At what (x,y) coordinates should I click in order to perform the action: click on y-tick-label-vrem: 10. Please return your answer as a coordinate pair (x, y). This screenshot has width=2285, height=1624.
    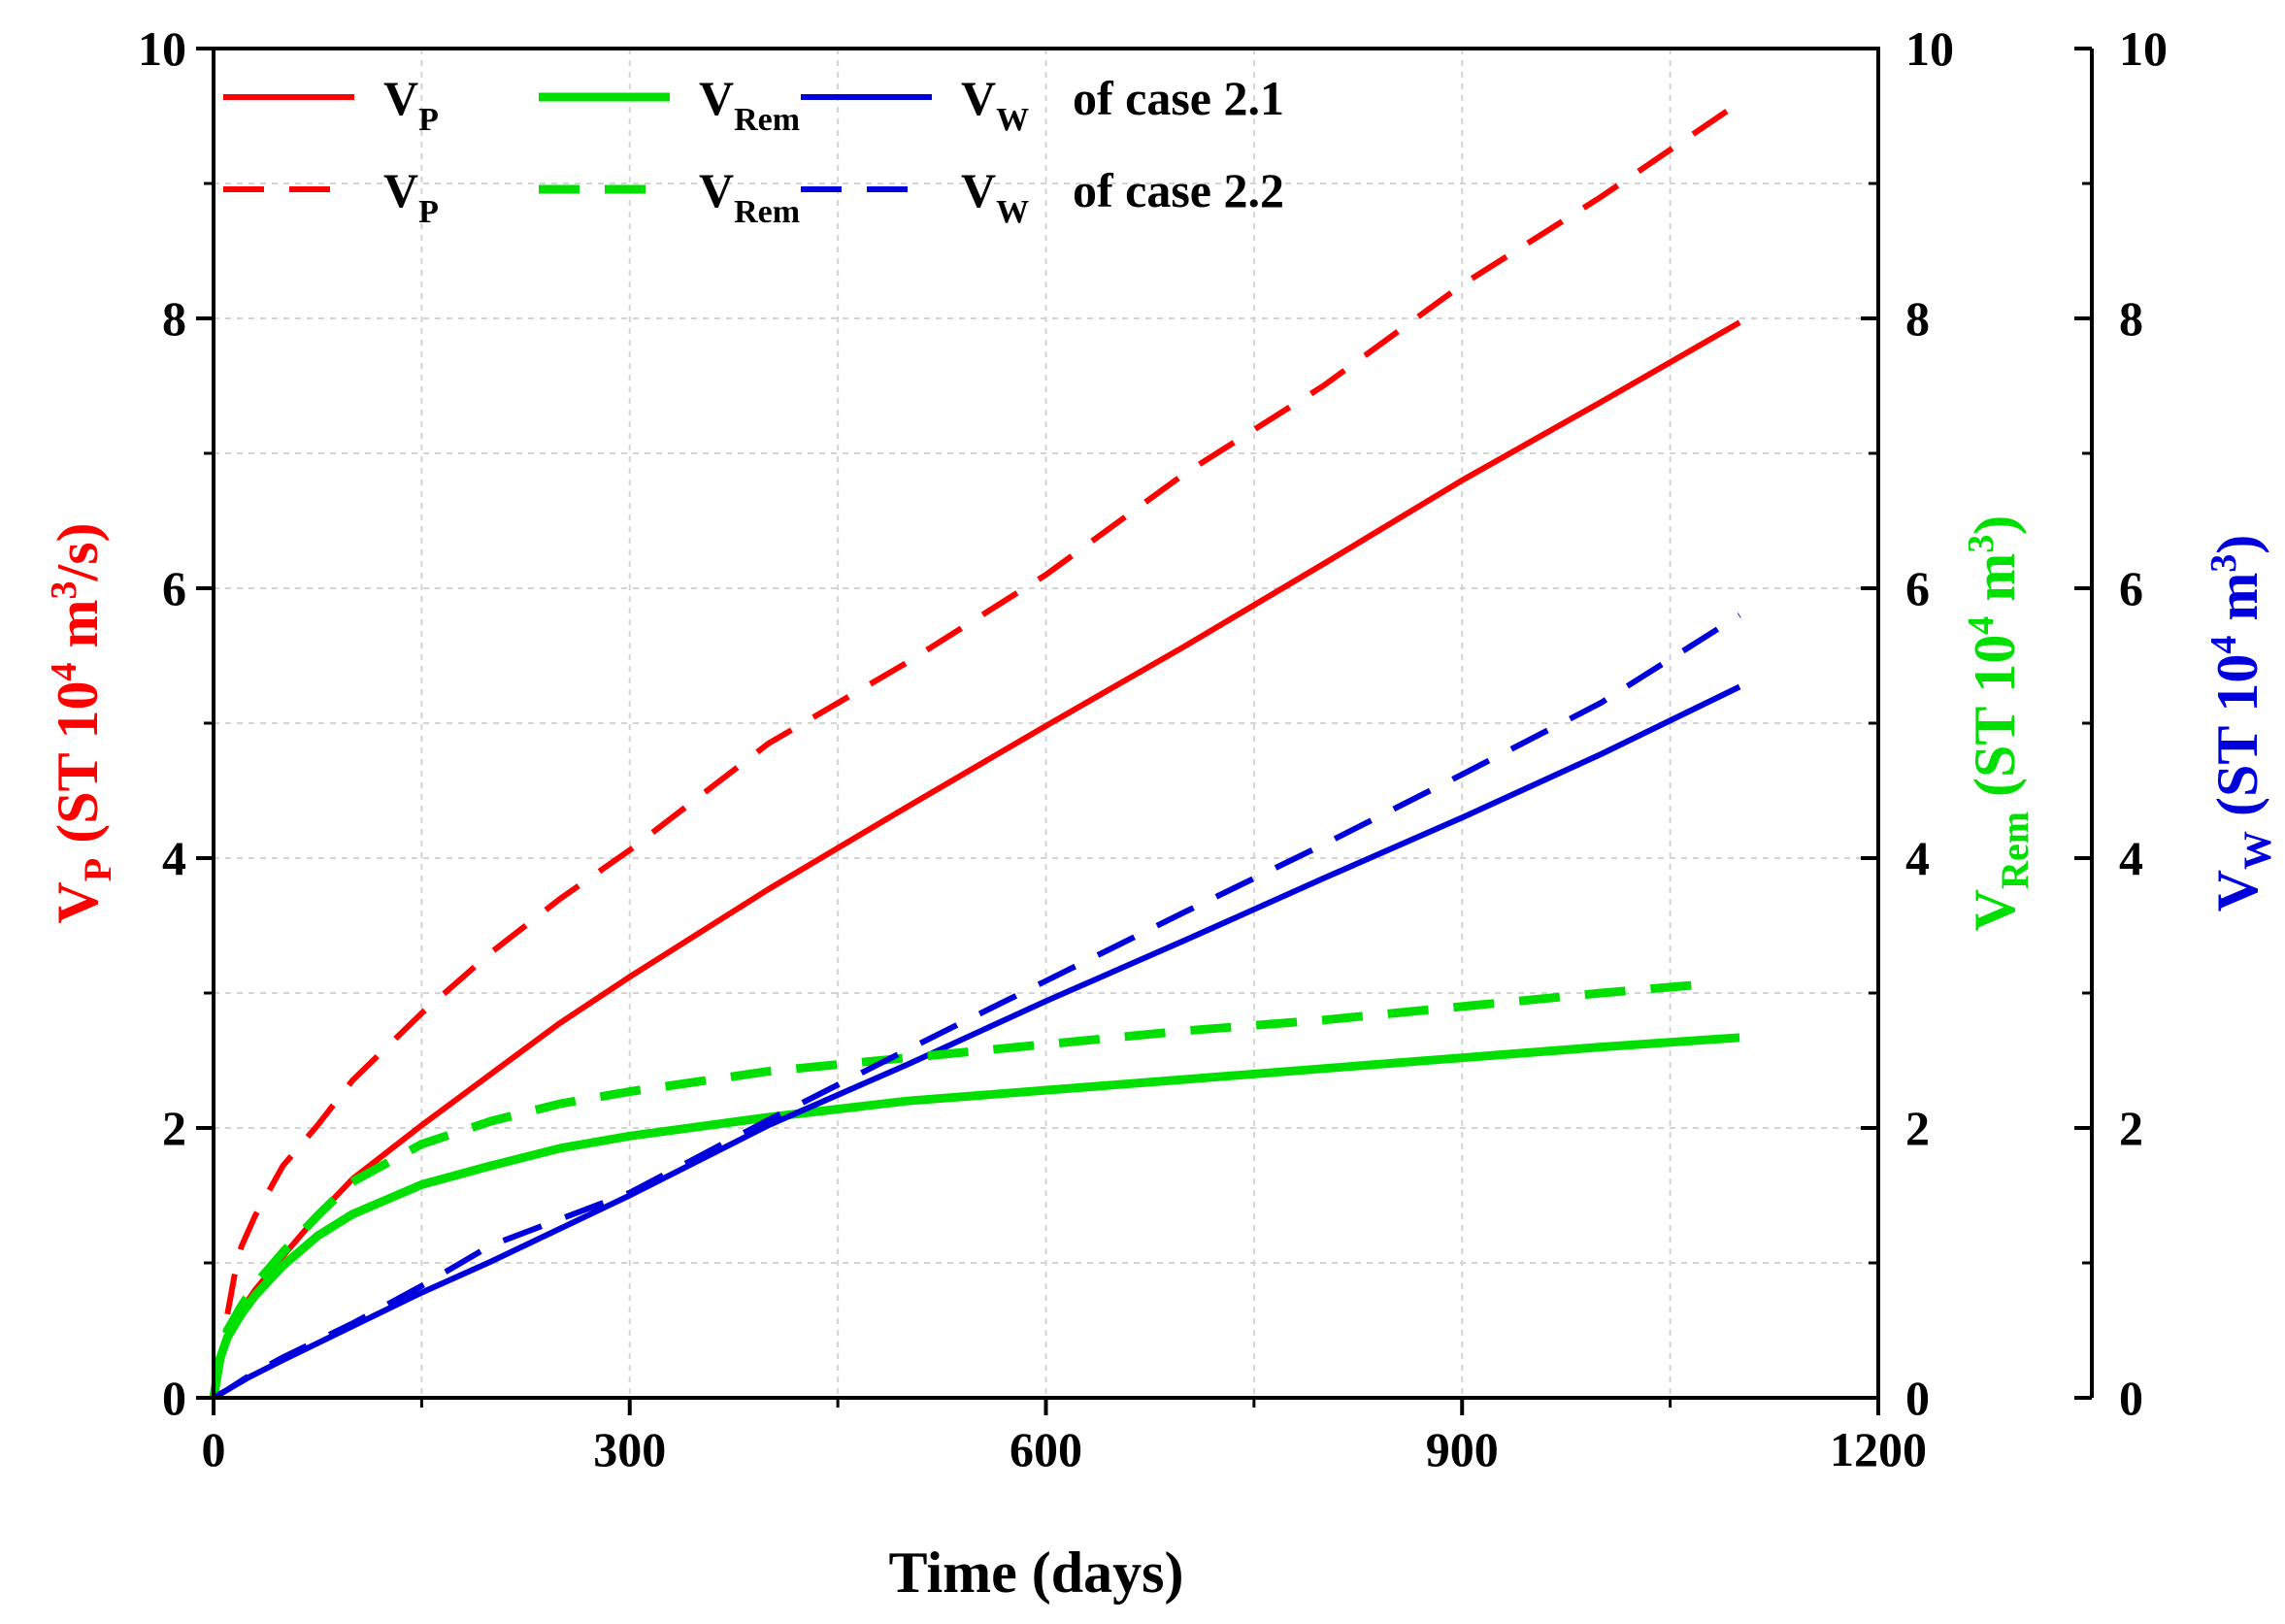
    Looking at the image, I should click on (1929, 48).